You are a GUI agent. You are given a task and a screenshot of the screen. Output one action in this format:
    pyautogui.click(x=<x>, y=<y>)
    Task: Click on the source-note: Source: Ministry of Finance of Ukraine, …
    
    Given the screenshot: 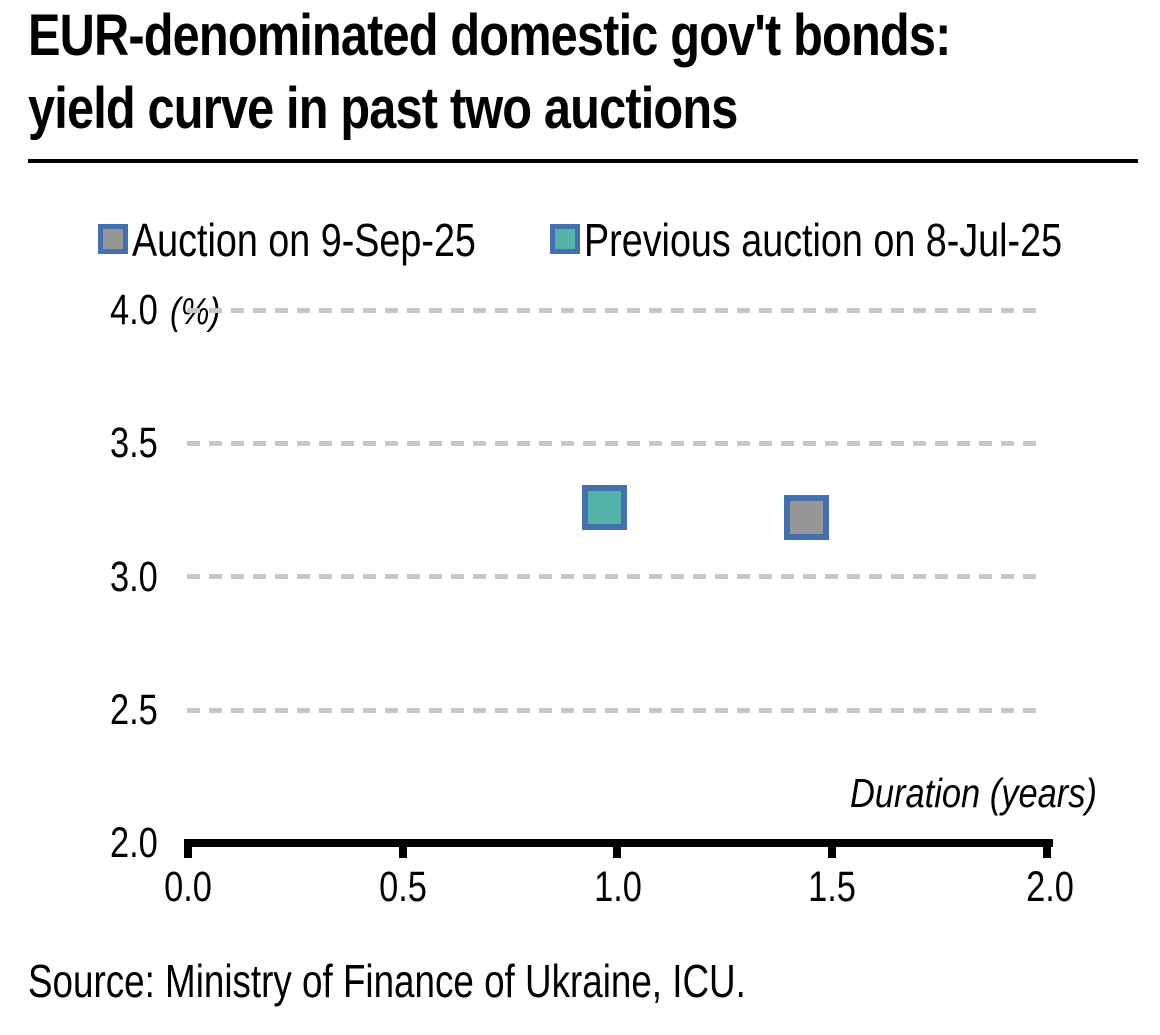 What is the action you would take?
    pyautogui.click(x=387, y=981)
    